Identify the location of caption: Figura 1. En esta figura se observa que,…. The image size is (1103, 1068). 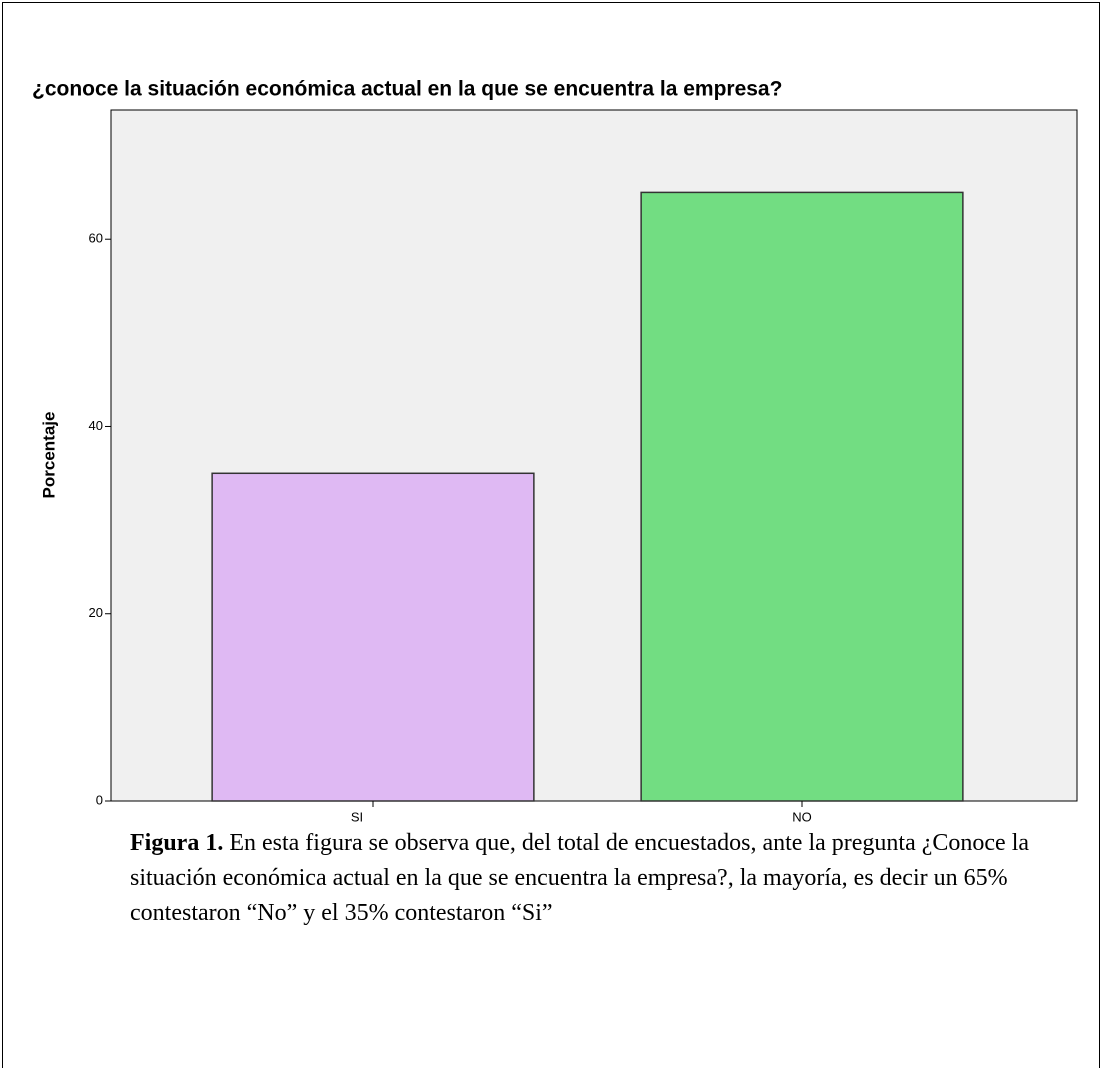
(592, 878).